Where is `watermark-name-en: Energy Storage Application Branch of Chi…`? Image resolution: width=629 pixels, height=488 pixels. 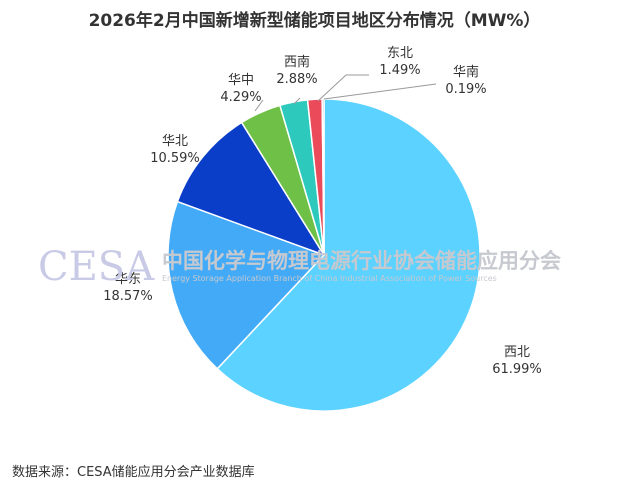
watermark-name-en: Energy Storage Application Branch of Chi… is located at coordinates (329, 278).